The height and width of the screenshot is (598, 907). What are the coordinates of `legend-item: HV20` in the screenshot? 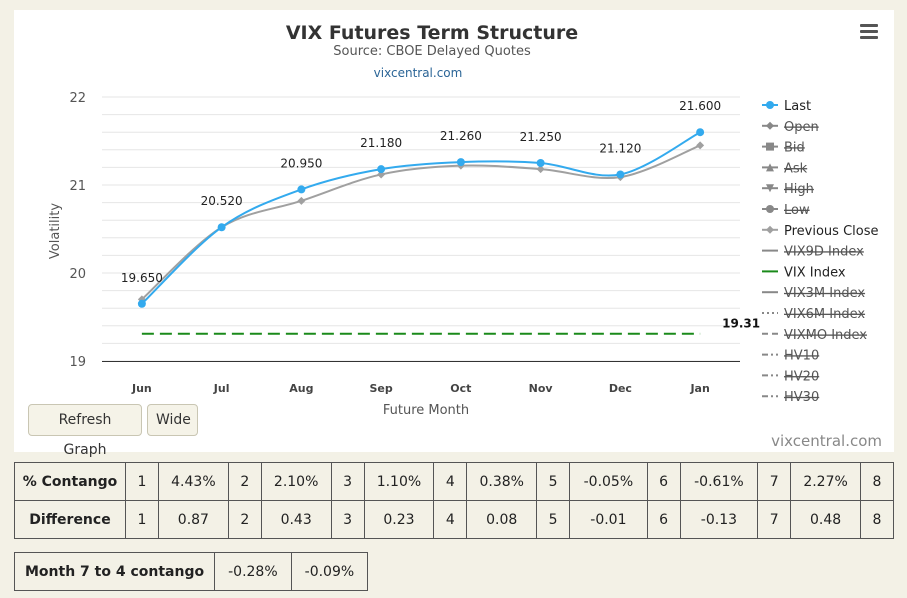 It's located at (801, 376).